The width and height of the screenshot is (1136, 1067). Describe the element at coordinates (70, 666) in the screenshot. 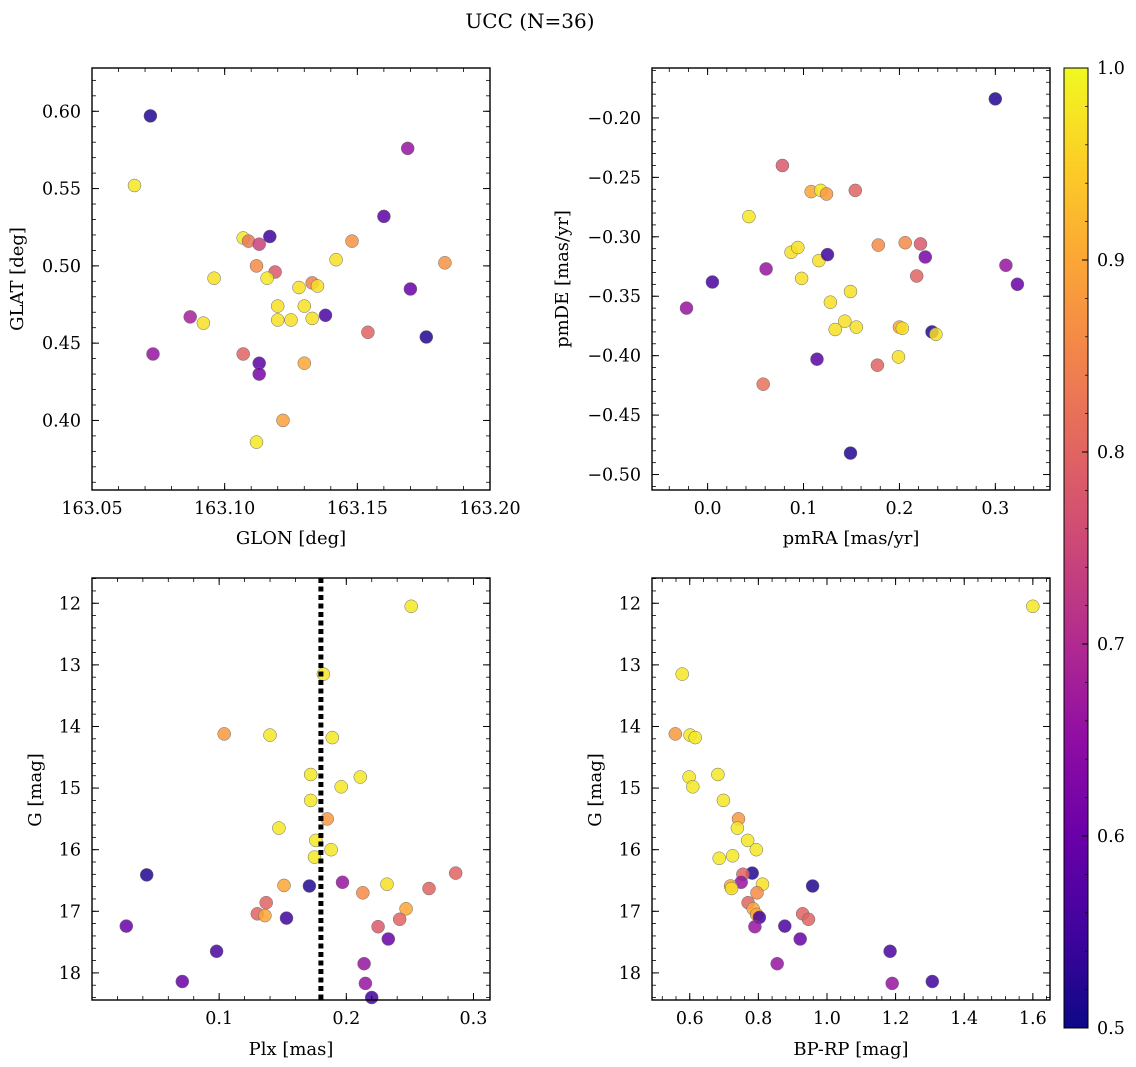

I see `y-tick-label: 13` at that location.